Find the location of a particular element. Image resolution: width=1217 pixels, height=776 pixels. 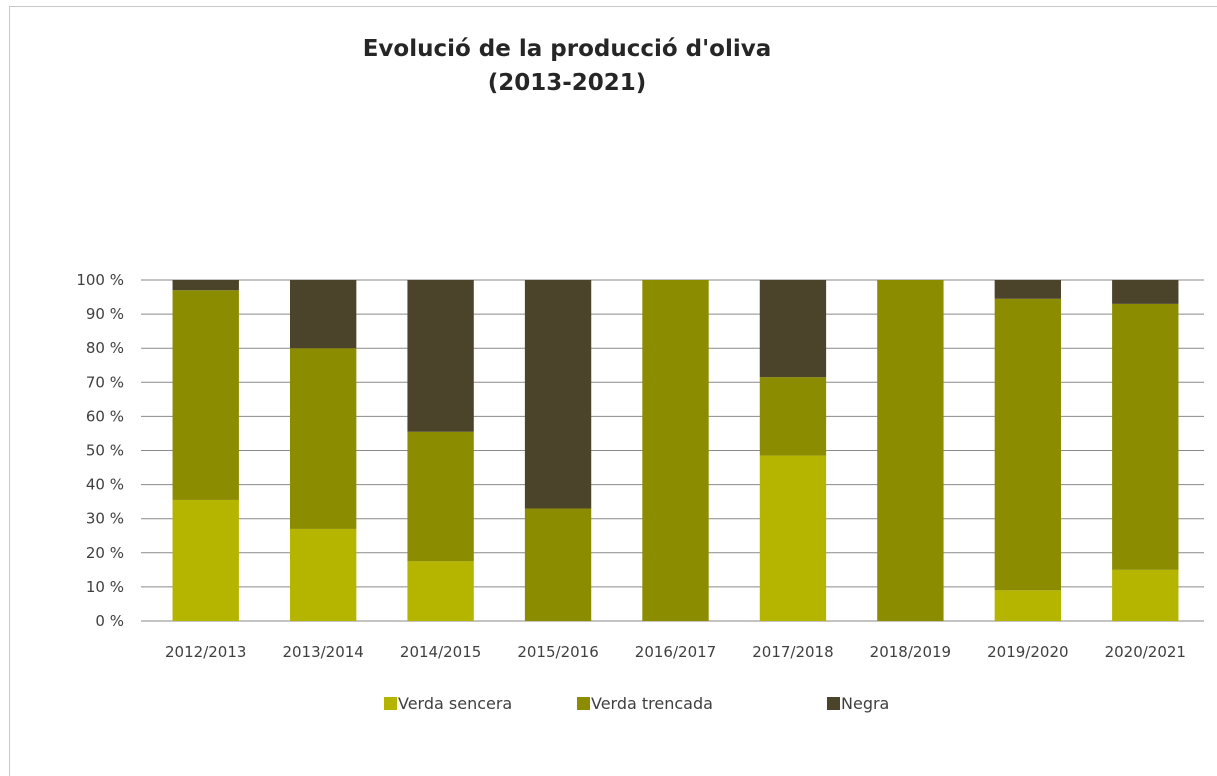

legend-label: Negra is located at coordinates (865, 703).